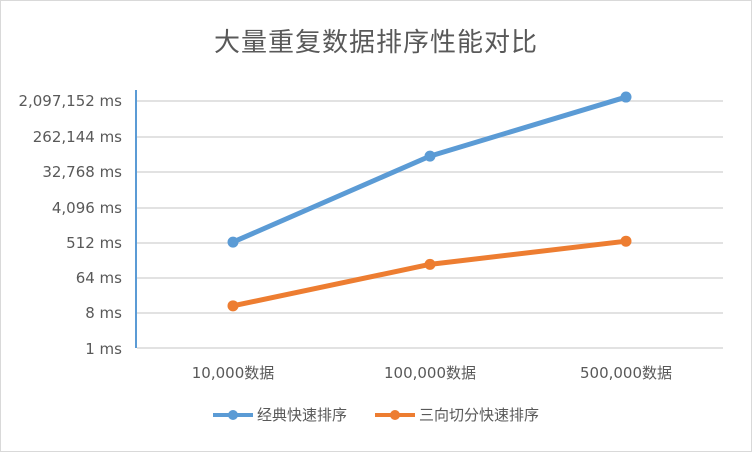 The image size is (752, 452). What do you see at coordinates (82, 172) in the screenshot?
I see `y-tick-label: 32,768 ms` at bounding box center [82, 172].